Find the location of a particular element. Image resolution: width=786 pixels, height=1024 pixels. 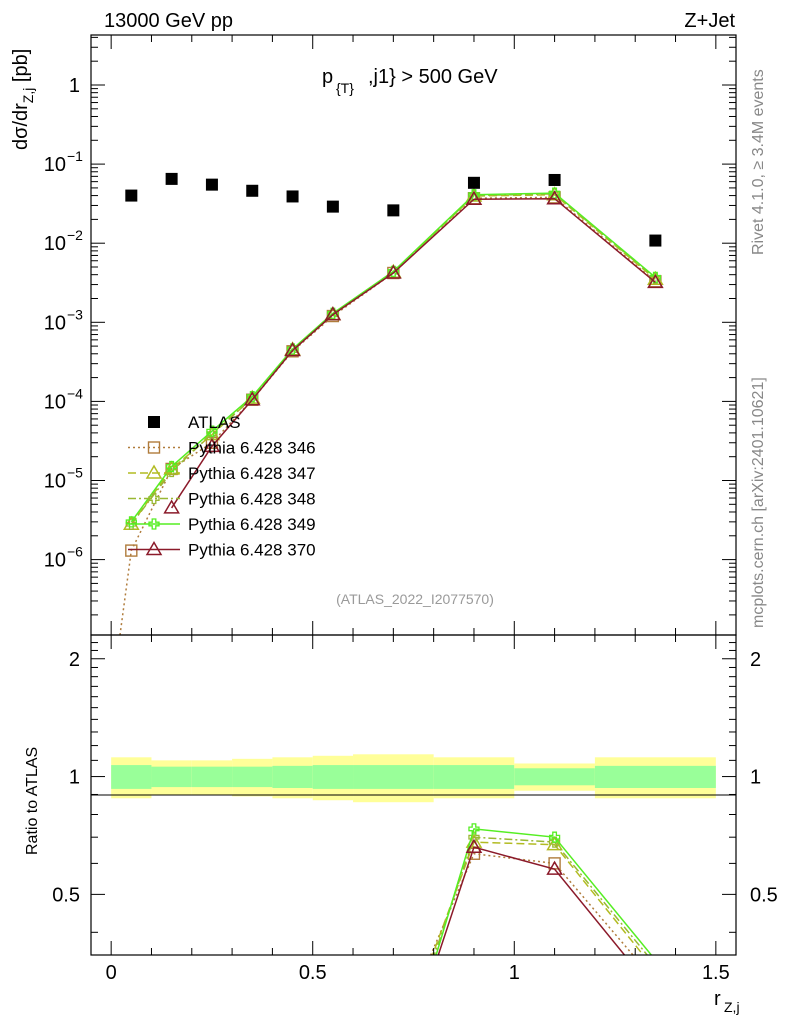

ratio-series-layer is located at coordinates (541, 889).